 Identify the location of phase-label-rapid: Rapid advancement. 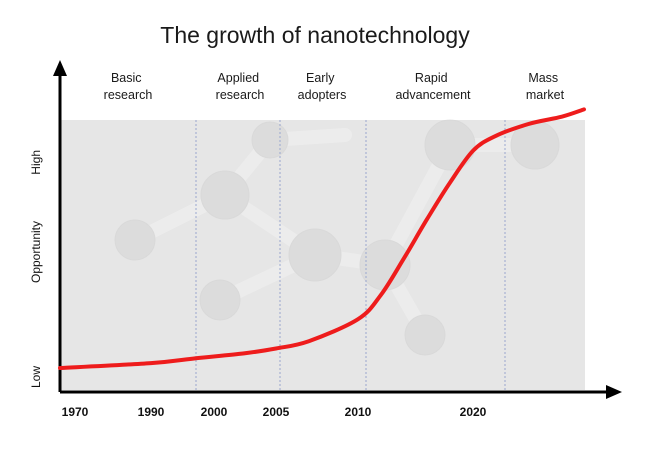
(433, 86).